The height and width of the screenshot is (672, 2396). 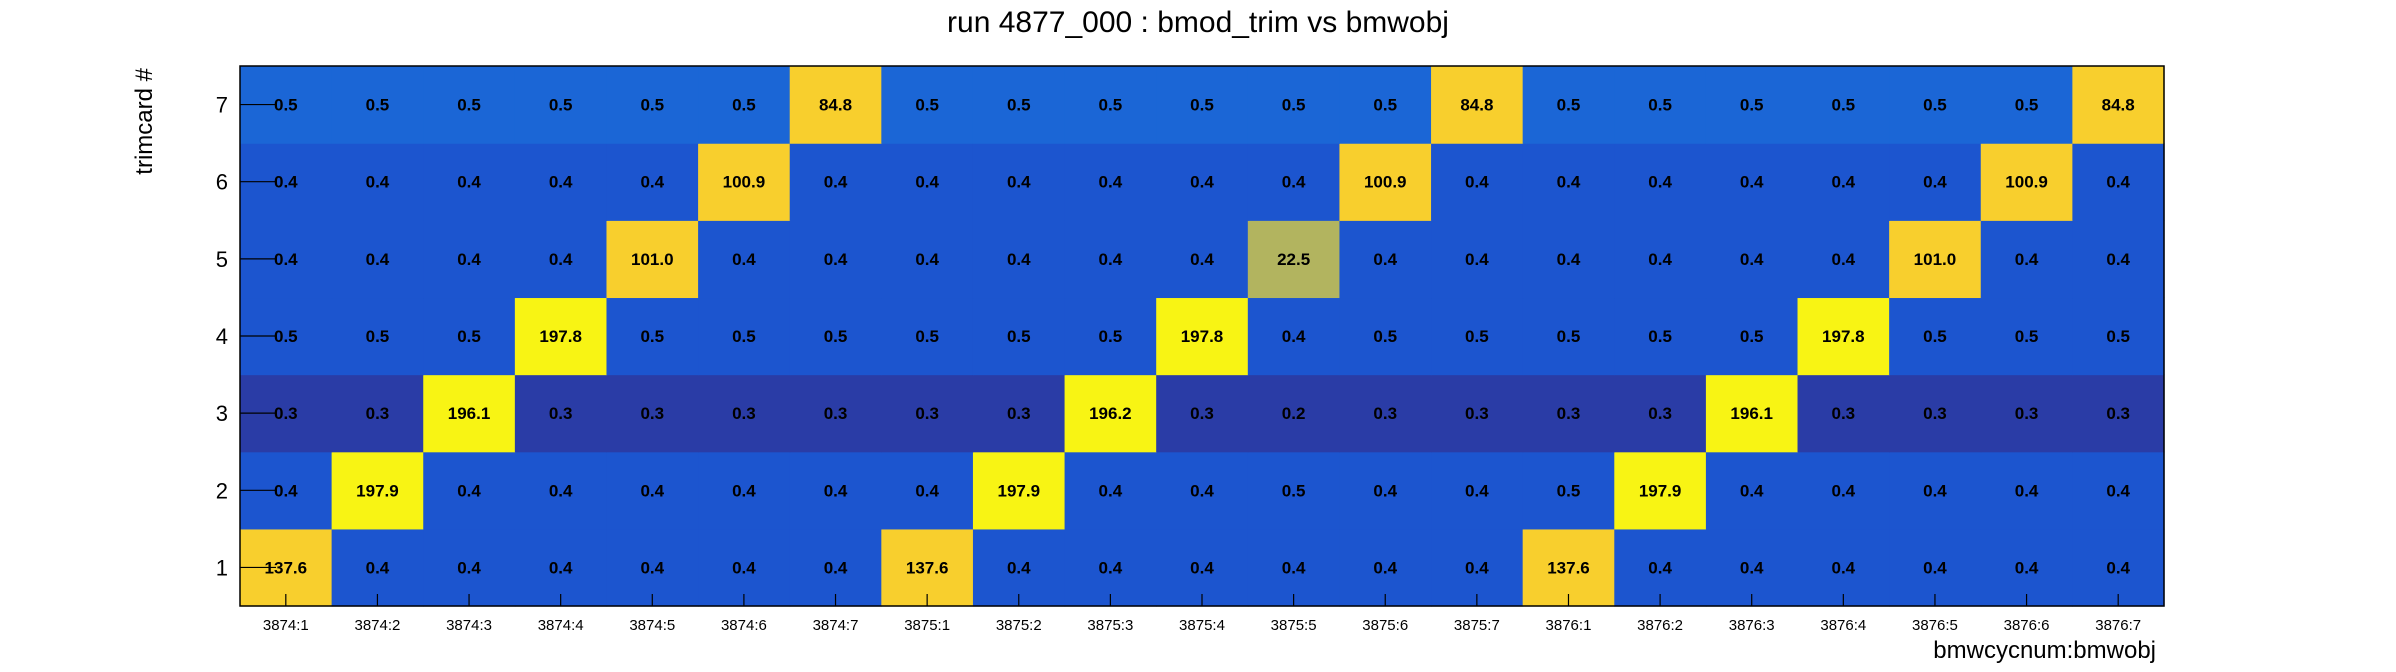 What do you see at coordinates (222, 105) in the screenshot?
I see `y-tick-label: 7` at bounding box center [222, 105].